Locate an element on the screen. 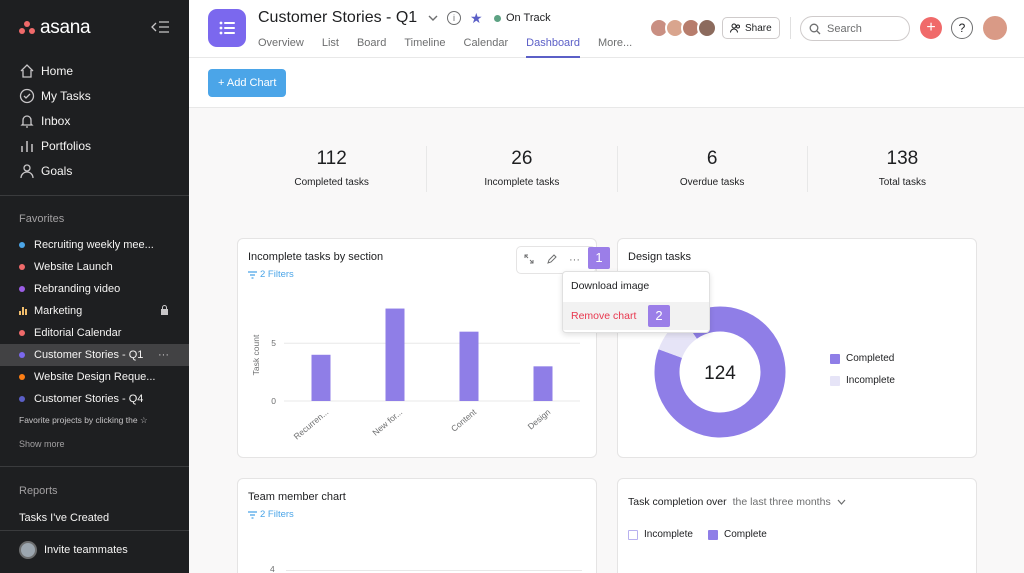  remove-chart-menu-item: Remove chart is located at coordinates (636, 316).